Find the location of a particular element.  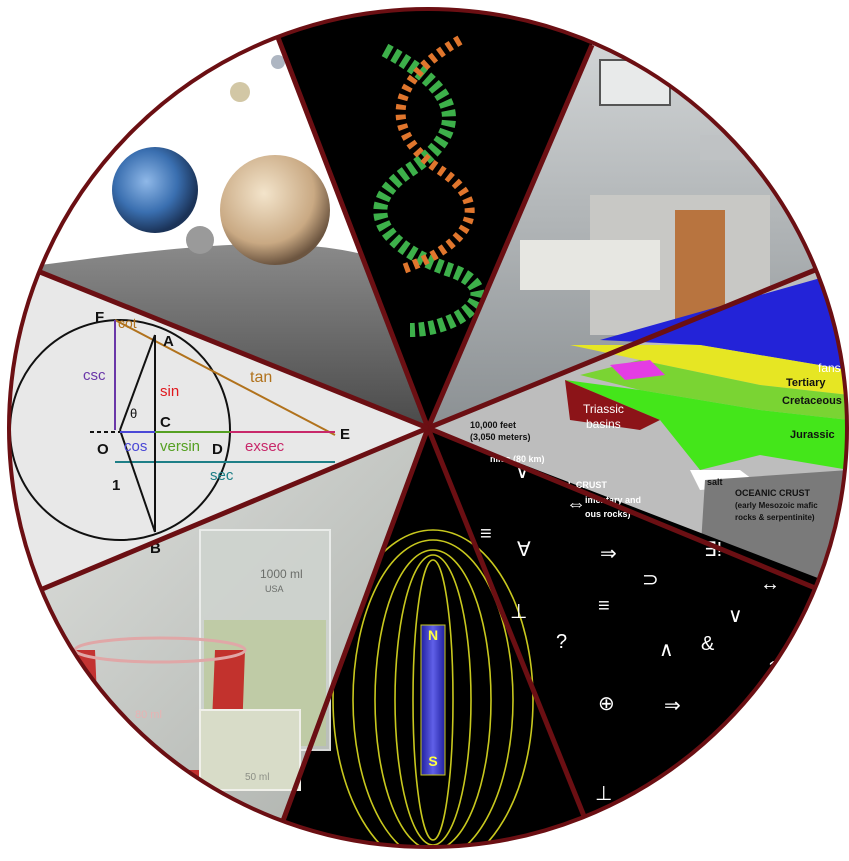

beaker-label-1000: 1000 ml is located at coordinates (281, 574).